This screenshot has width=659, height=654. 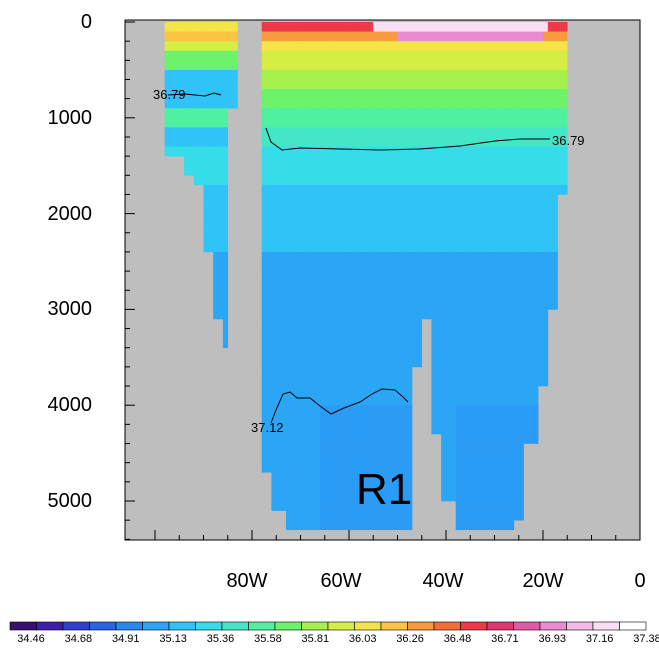 I want to click on colorbar-swatch, so click(x=553, y=626).